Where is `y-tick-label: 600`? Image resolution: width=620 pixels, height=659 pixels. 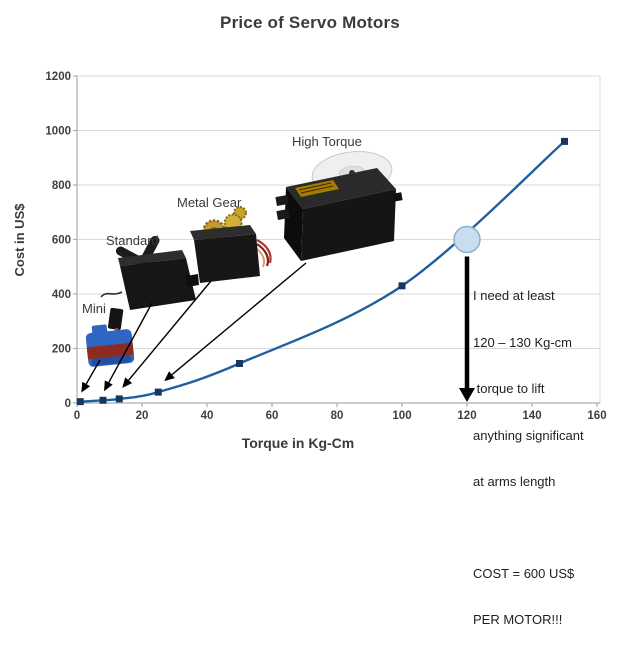
y-tick-label: 600 is located at coordinates (61, 241).